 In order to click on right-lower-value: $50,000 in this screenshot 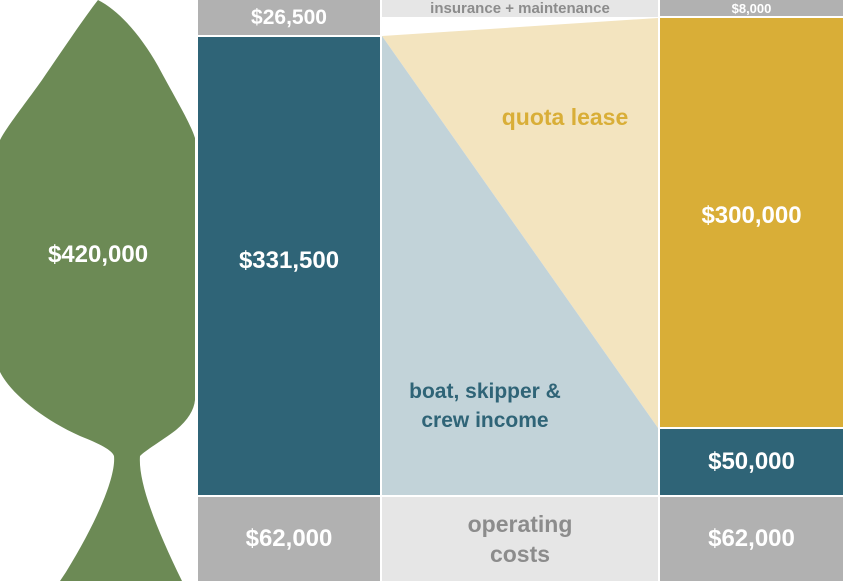, I will do `click(751, 462)`.